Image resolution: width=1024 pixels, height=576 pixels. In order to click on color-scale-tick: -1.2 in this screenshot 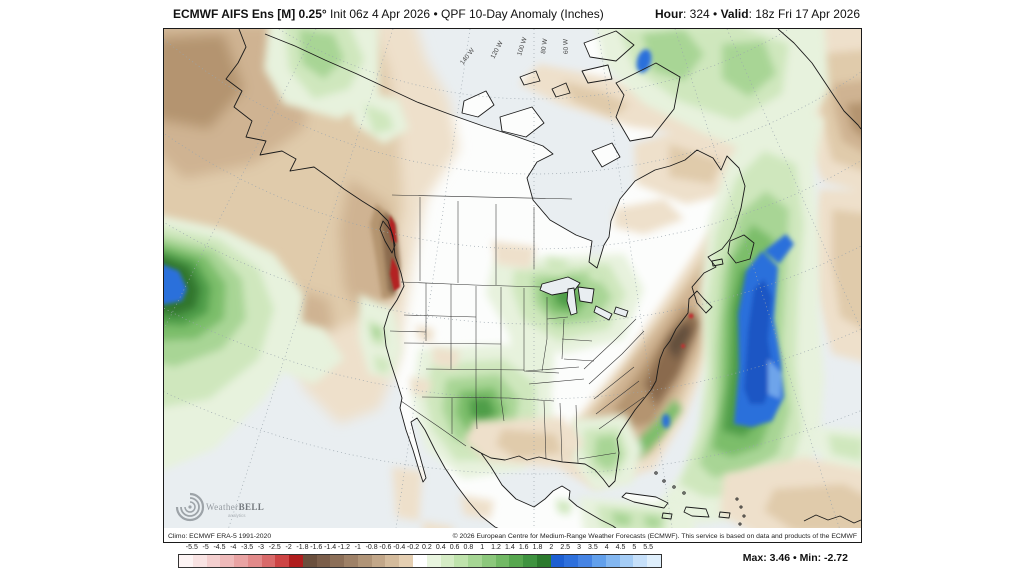, I will do `click(343, 547)`.